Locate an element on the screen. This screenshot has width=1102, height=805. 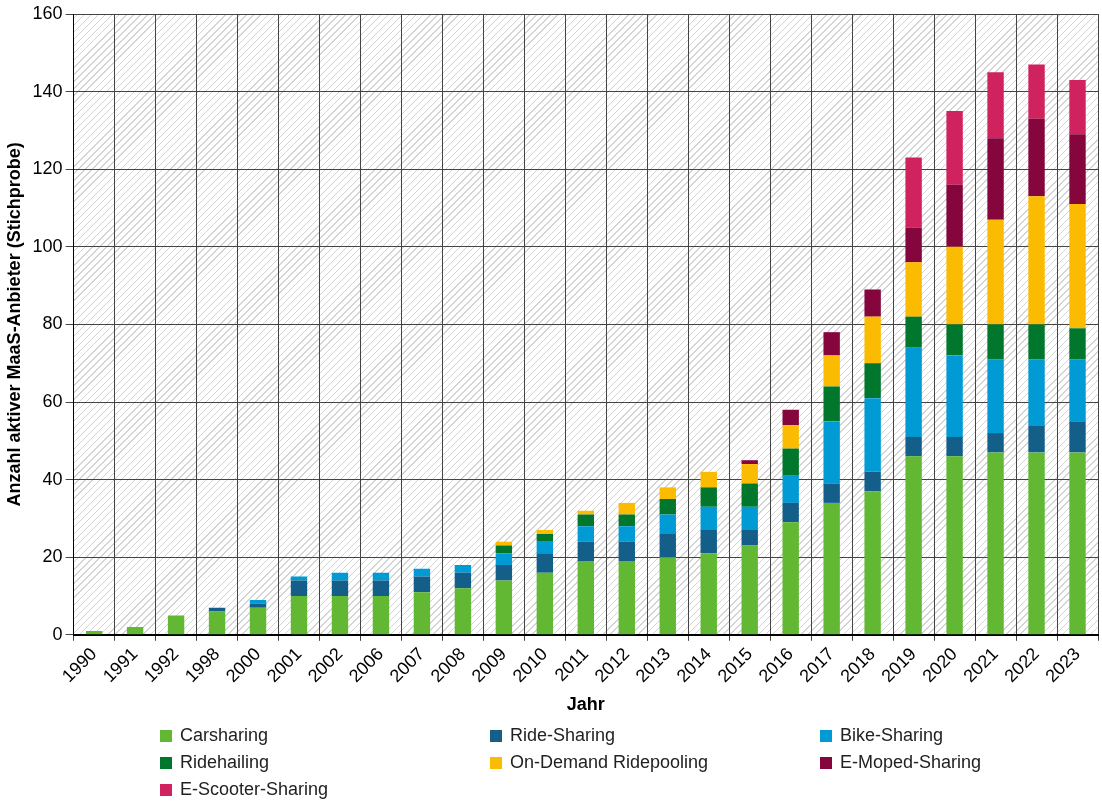
y-tick-label: 0 is located at coordinates (57, 633).